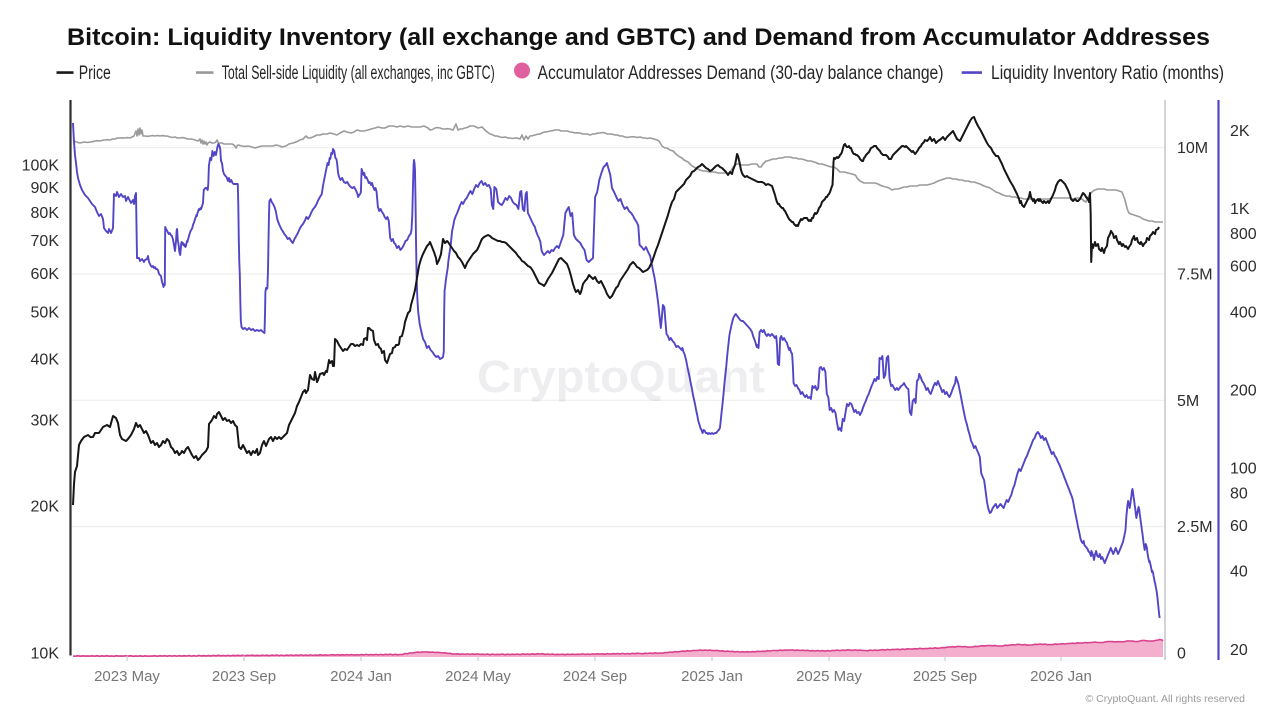  I want to click on svg-text: 90K, so click(45, 188).